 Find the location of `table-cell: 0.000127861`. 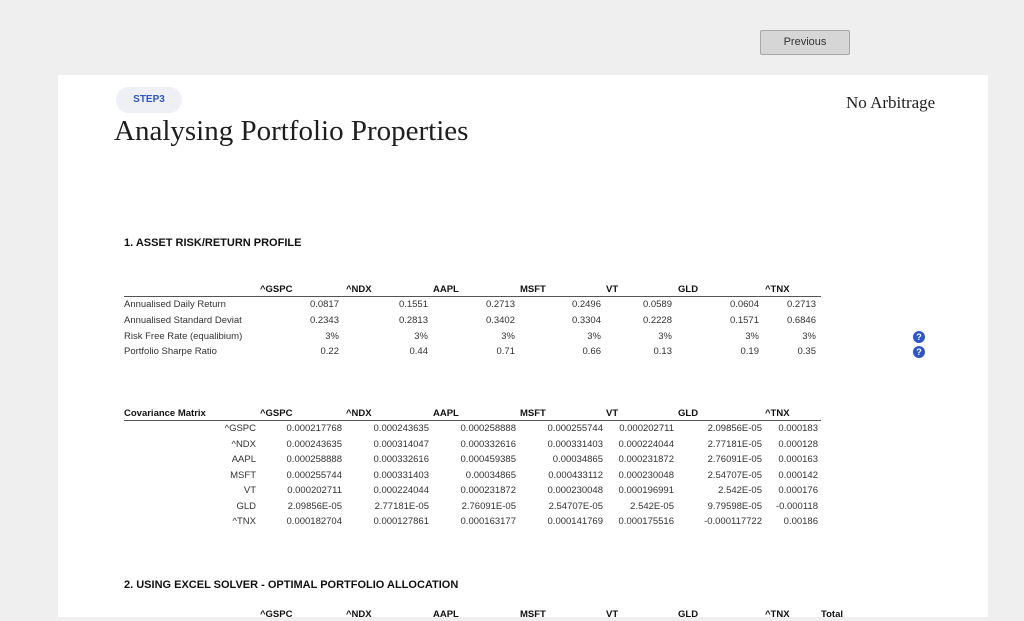

table-cell: 0.000127861 is located at coordinates (401, 521).